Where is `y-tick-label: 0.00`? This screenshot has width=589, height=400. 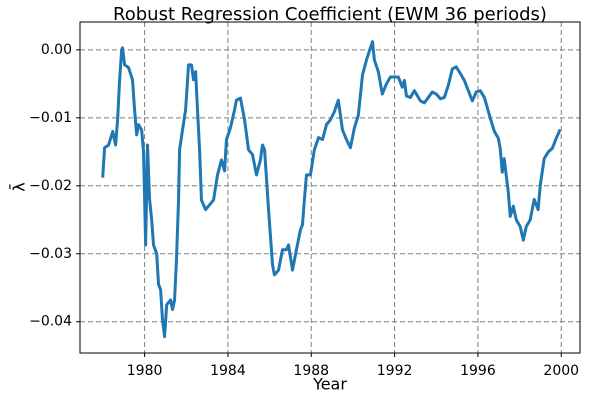 y-tick-label: 0.00 is located at coordinates (56, 50).